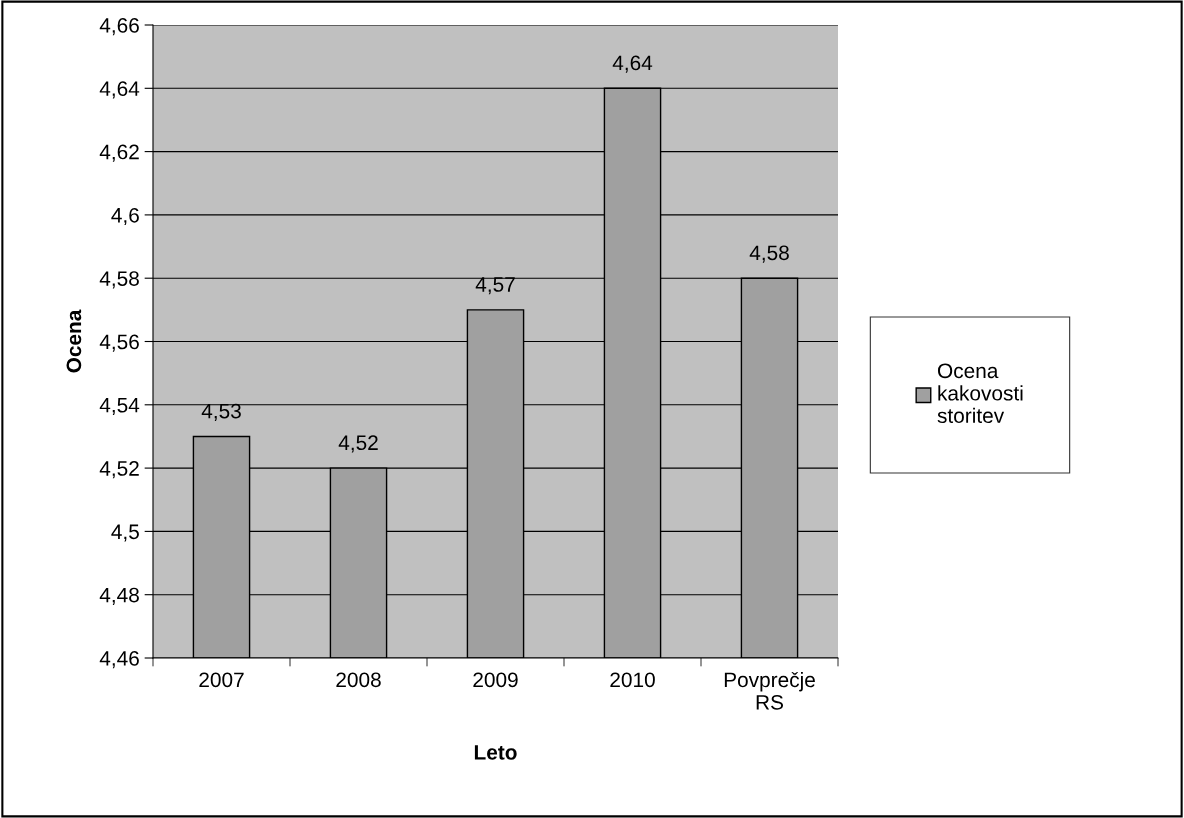 Image resolution: width=1184 pixels, height=818 pixels. I want to click on y-tick-label: 4,64, so click(119, 90).